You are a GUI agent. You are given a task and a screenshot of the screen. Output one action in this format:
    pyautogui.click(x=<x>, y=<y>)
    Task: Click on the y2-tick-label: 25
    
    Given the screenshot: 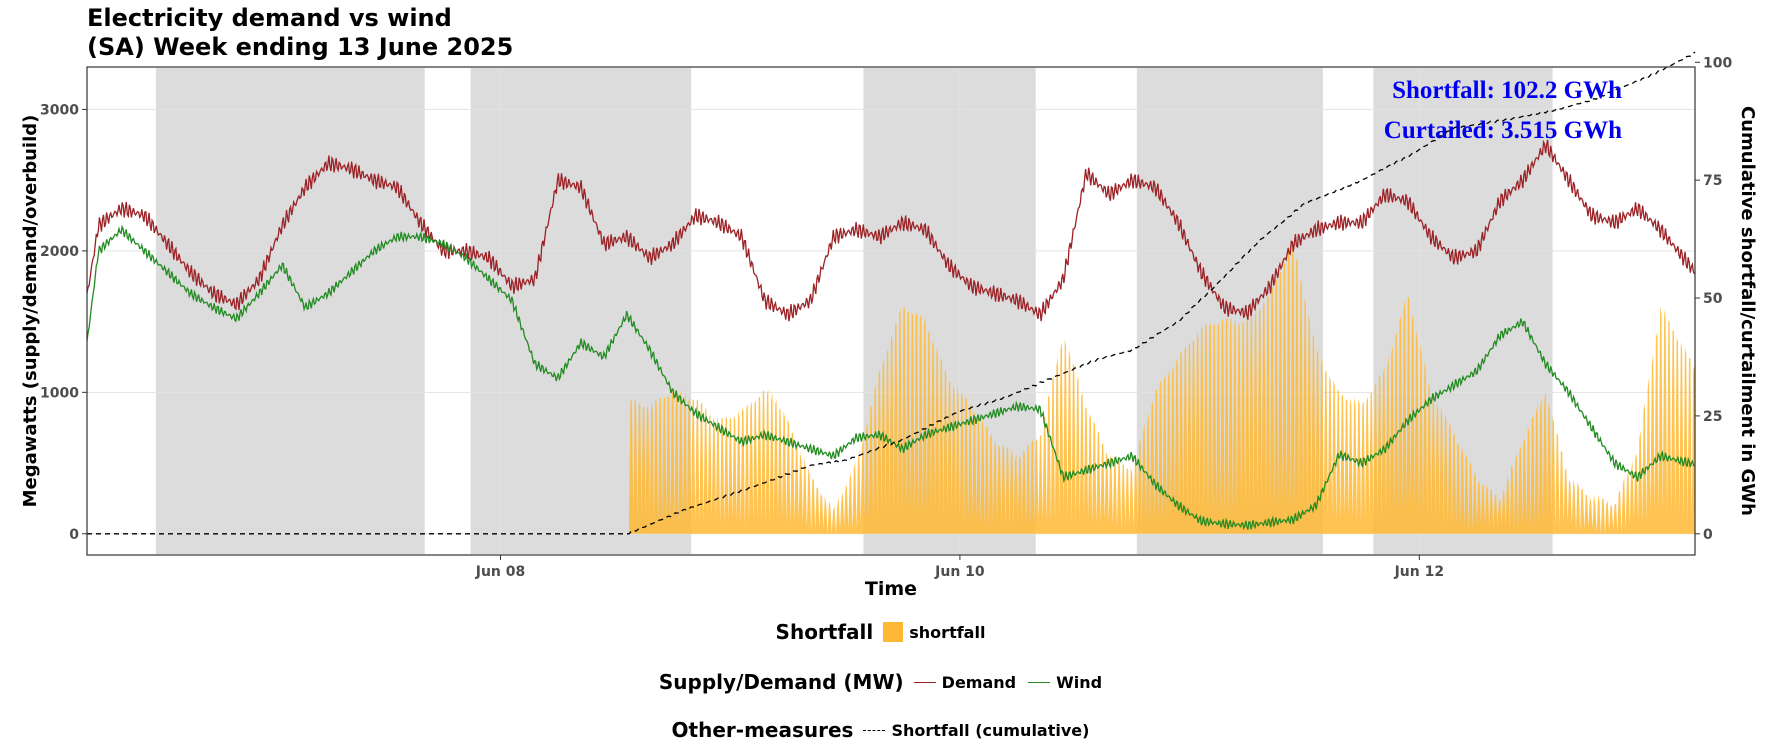 What is the action you would take?
    pyautogui.click(x=1712, y=417)
    